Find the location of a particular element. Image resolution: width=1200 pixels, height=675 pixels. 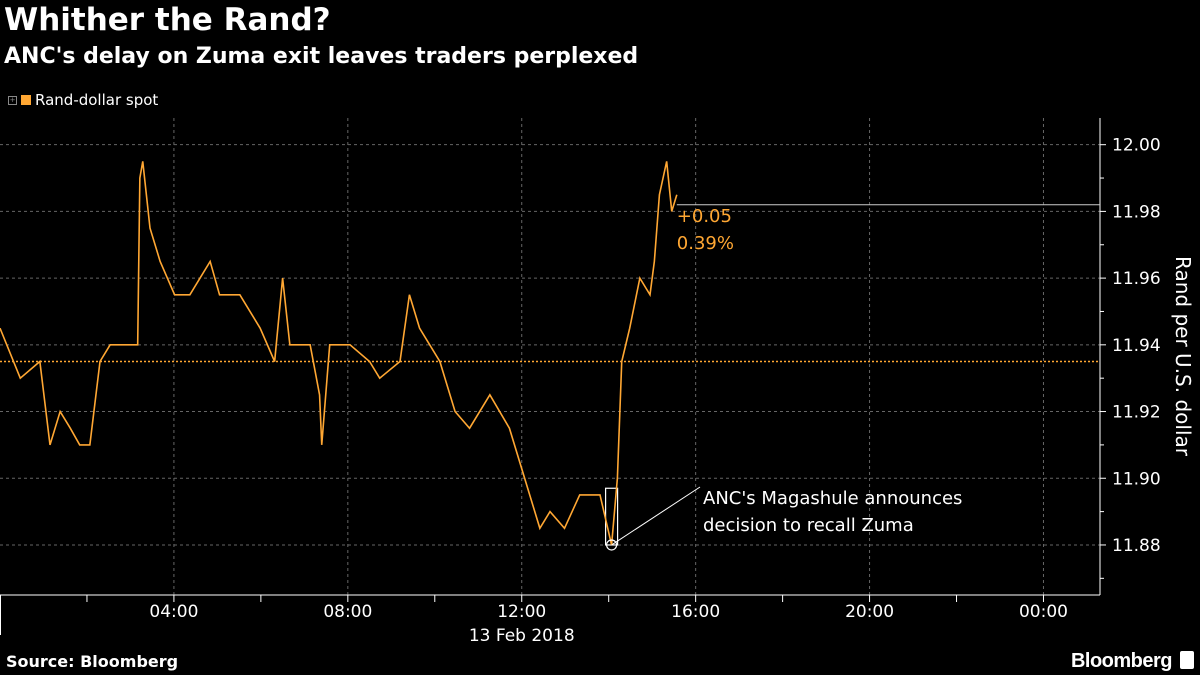

x-tick-label: 00:00 is located at coordinates (1043, 612).